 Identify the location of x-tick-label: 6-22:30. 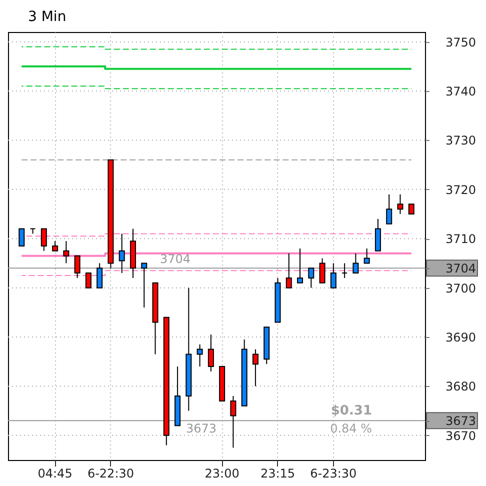
(110, 473).